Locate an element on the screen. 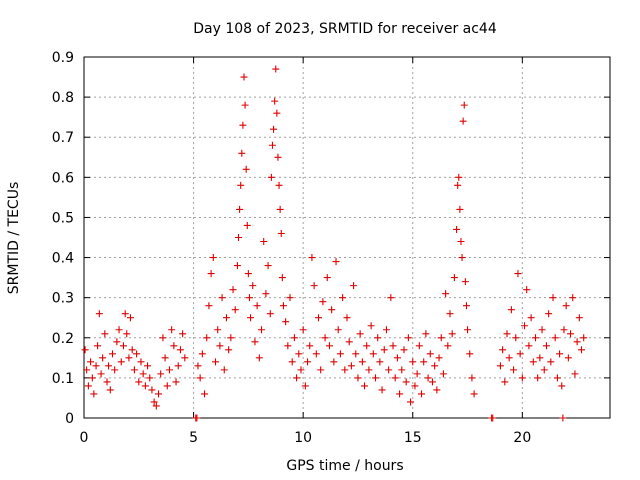 The width and height of the screenshot is (640, 480). y-tick-label: 0.8 is located at coordinates (63, 98).